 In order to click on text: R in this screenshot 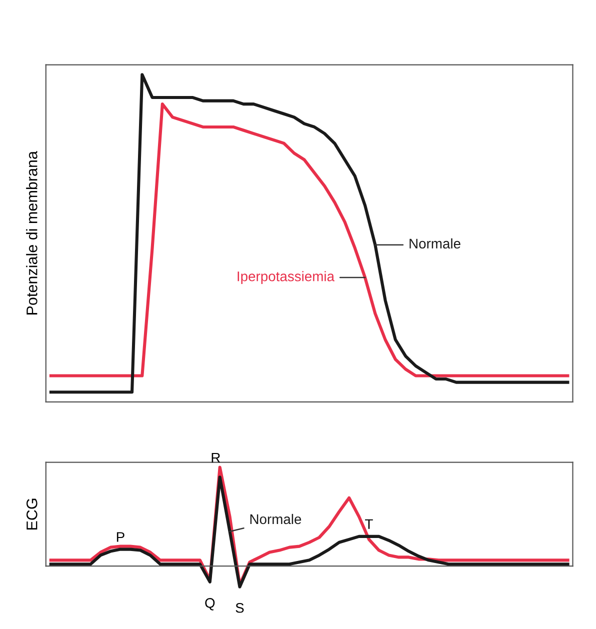, I will do `click(216, 457)`.